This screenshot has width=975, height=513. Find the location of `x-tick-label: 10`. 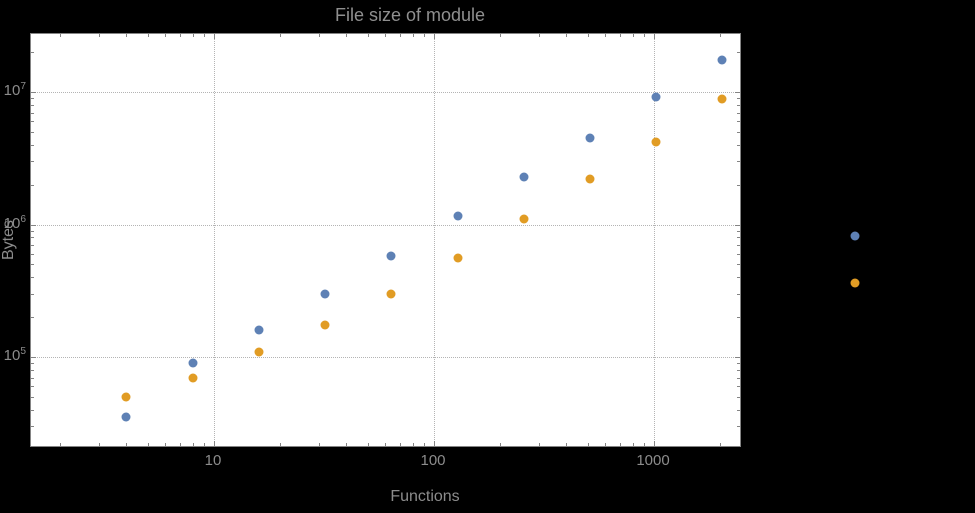

x-tick-label: 10 is located at coordinates (213, 460).